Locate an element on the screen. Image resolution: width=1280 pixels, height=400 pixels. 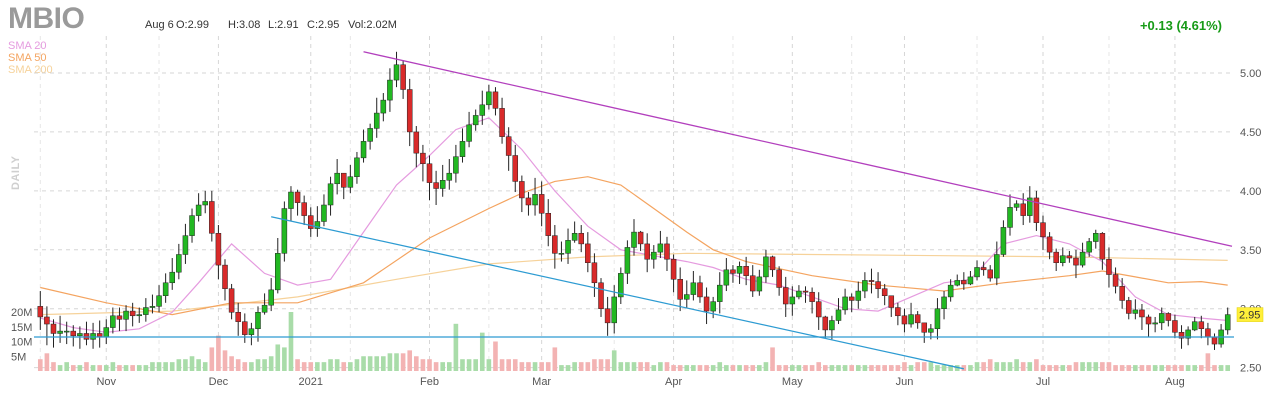
legend-sma50: SMA 50 is located at coordinates (27, 58).